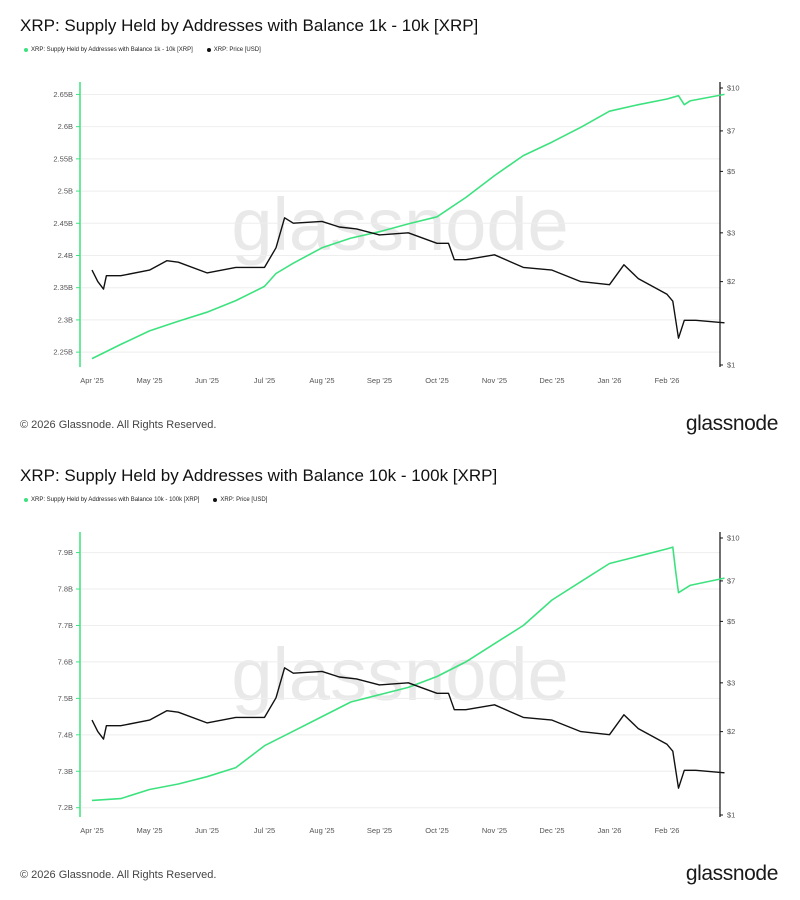 This screenshot has width=800, height=900. Describe the element at coordinates (65, 734) in the screenshot. I see `left-axis-tick-label: 7.4B` at that location.